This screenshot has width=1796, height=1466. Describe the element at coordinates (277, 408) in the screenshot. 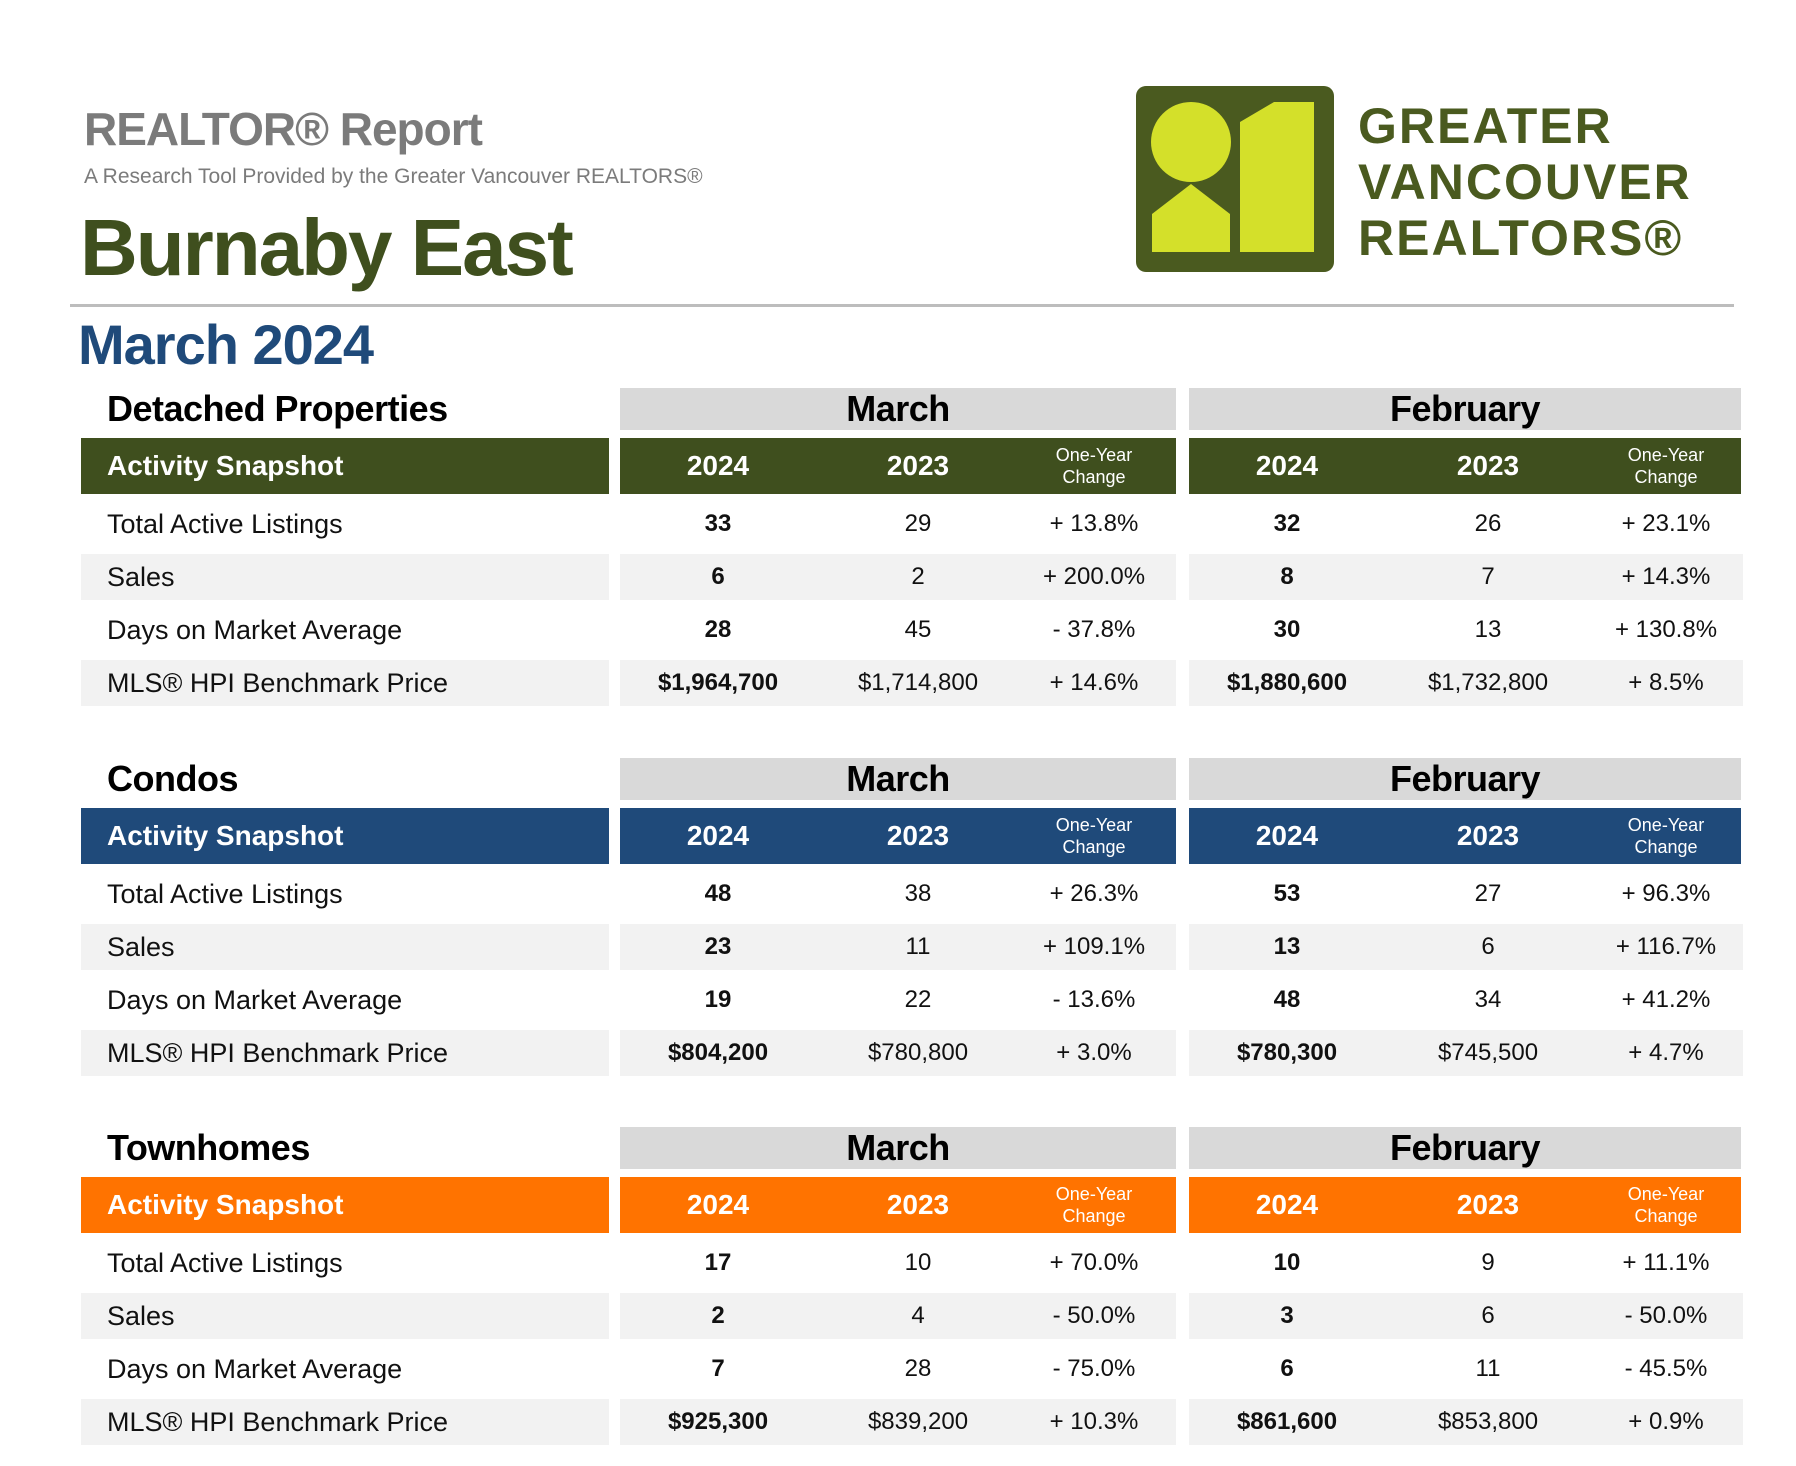

I see `section-title: Detached Properties` at that location.